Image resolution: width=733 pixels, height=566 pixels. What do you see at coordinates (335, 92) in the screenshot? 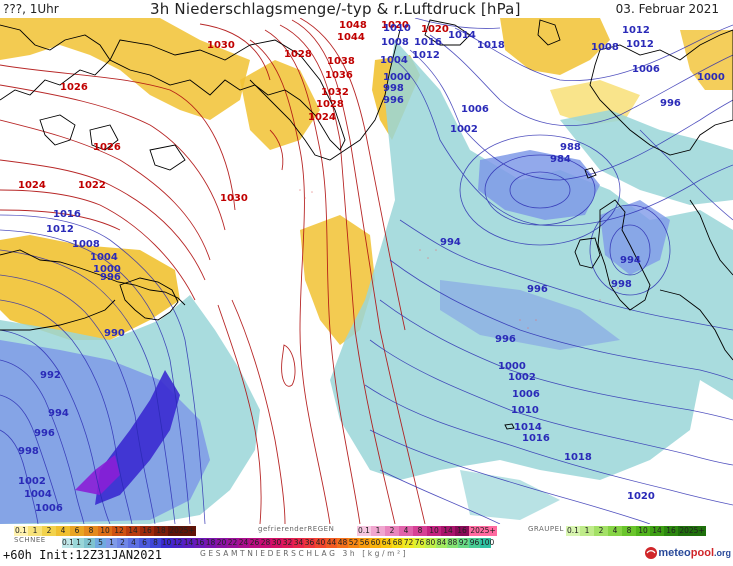
I see `isobar-label-high: 1032` at bounding box center [335, 92].